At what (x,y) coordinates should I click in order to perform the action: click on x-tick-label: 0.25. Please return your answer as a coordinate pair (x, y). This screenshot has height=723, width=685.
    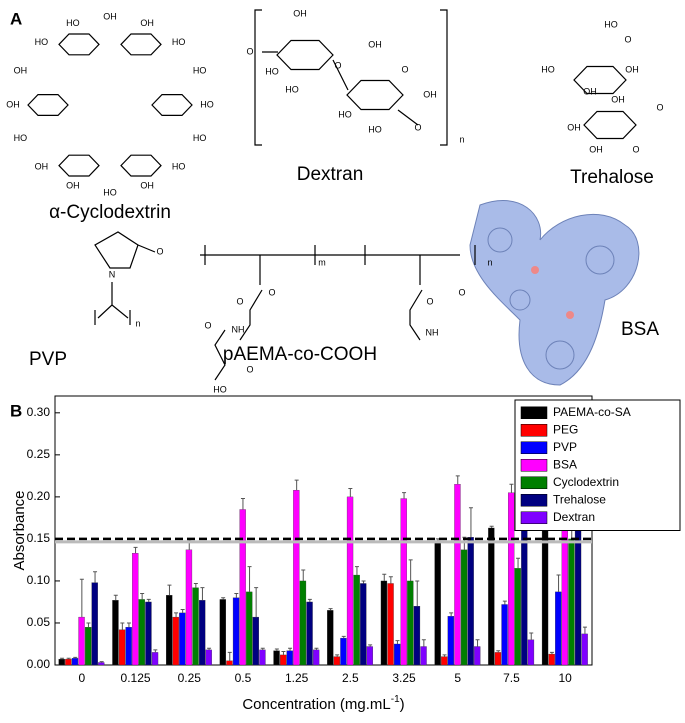
    Looking at the image, I should click on (190, 678).